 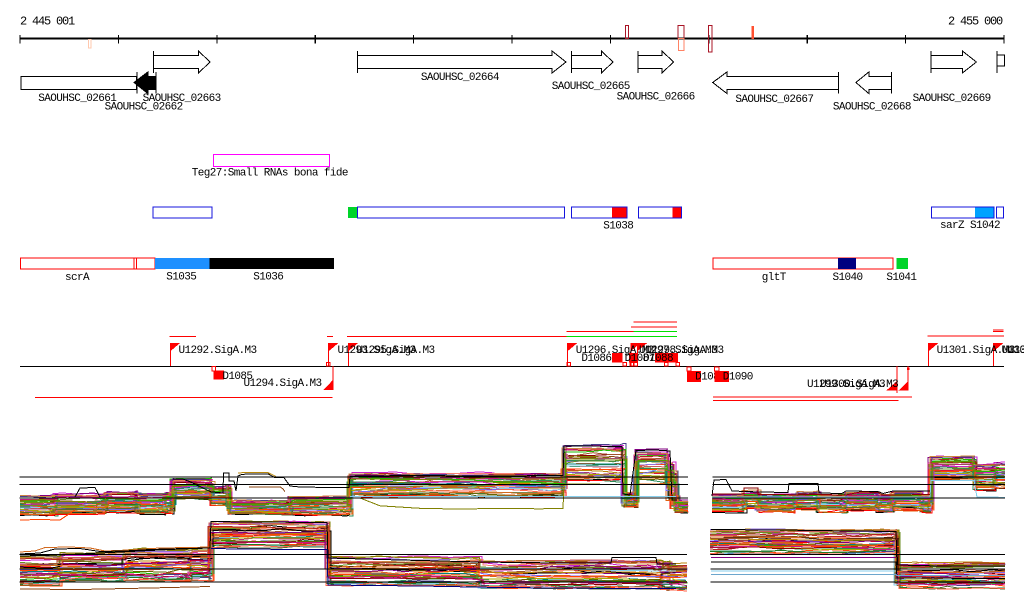 I want to click on svg-text: SAOUHSC_02661, so click(x=77, y=99).